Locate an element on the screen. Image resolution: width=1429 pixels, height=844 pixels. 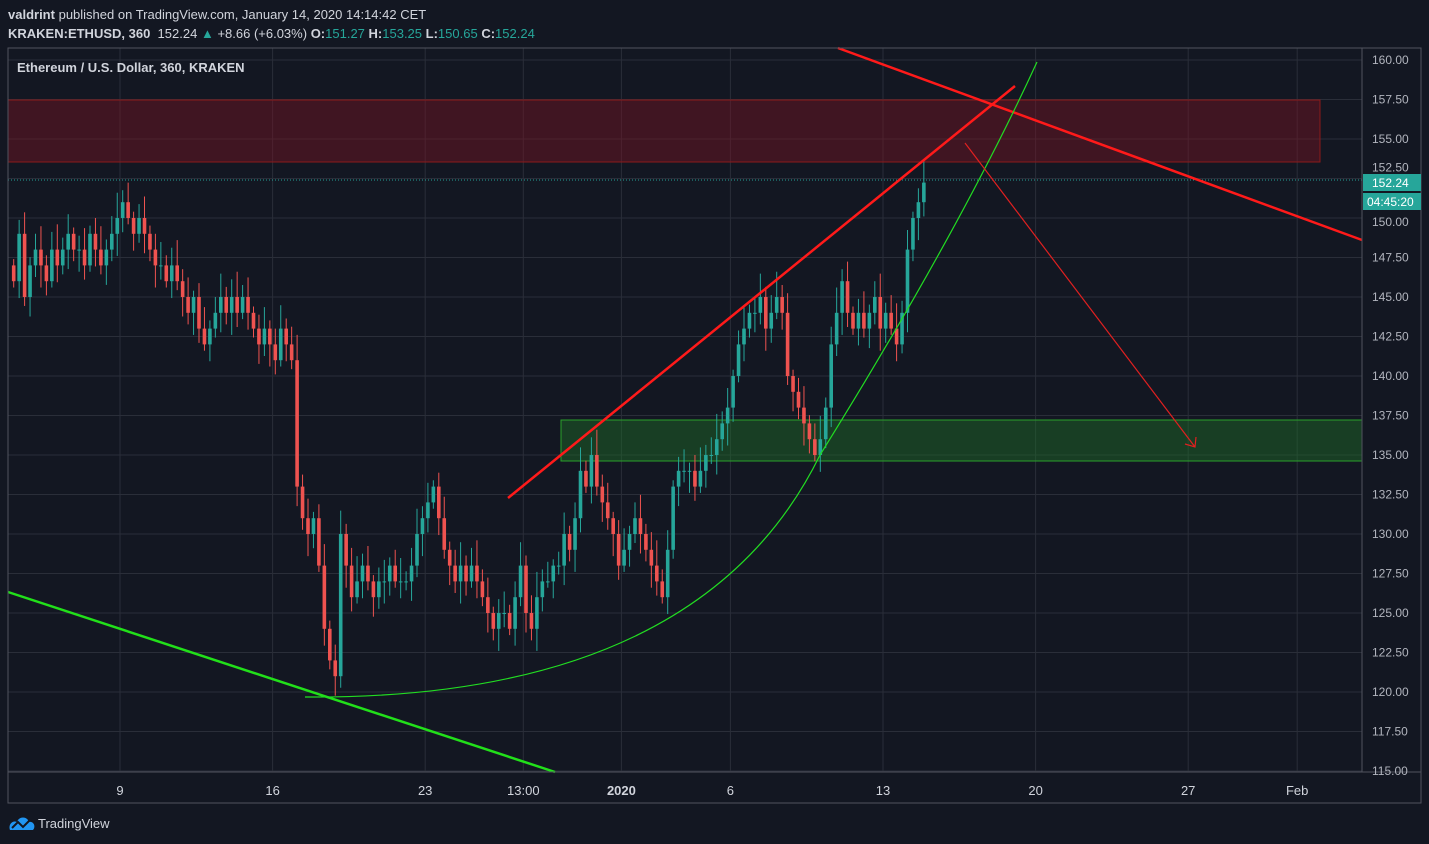
x-tick-label: 20 is located at coordinates (1035, 790).